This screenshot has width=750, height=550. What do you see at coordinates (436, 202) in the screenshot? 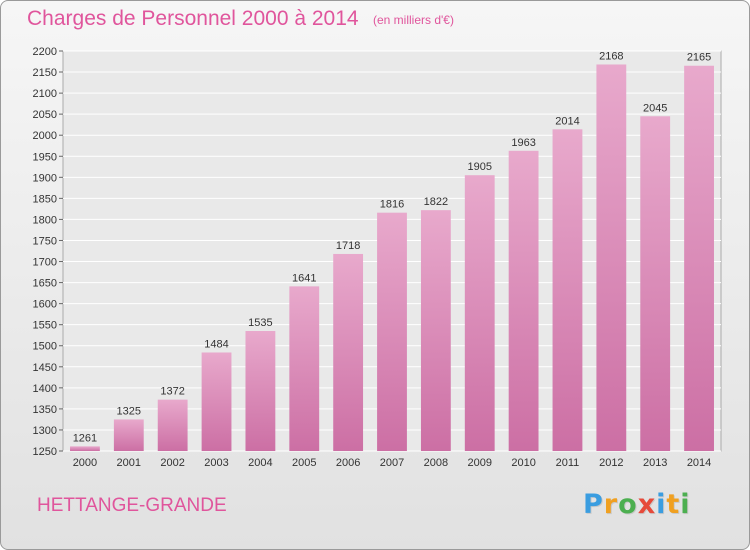
I see `value-label-2008: 1822` at bounding box center [436, 202].